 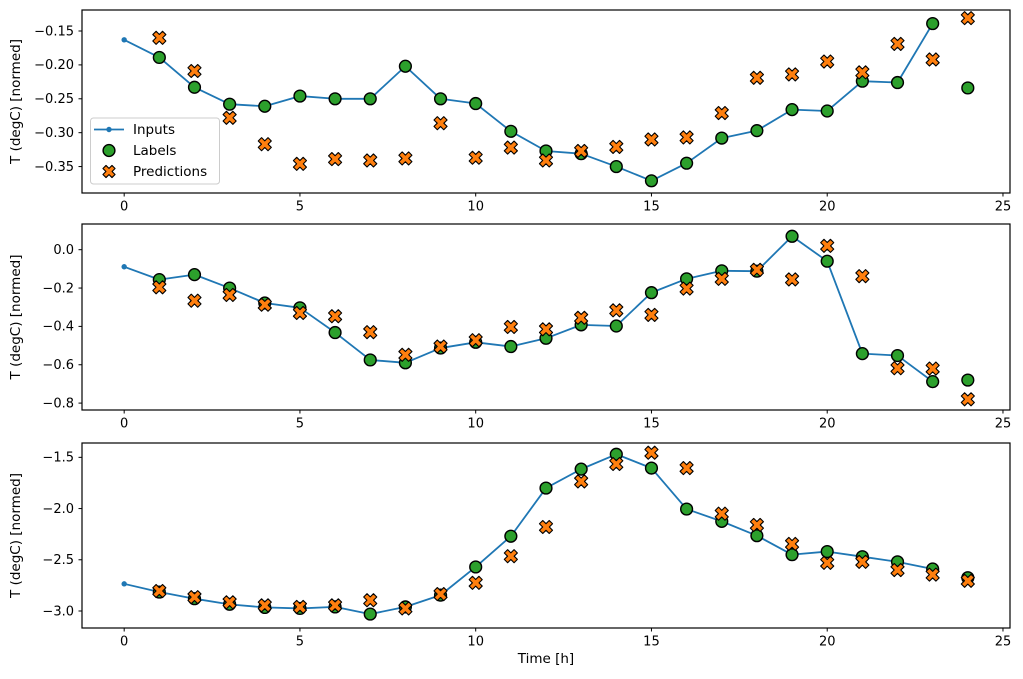 I want to click on y-tick-label: −0.20, so click(x=54, y=65).